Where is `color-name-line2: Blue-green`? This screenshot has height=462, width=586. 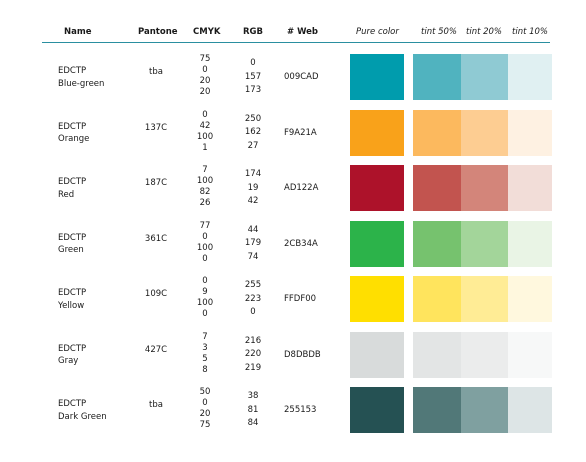
color-name-line2: Blue-green is located at coordinates (81, 83).